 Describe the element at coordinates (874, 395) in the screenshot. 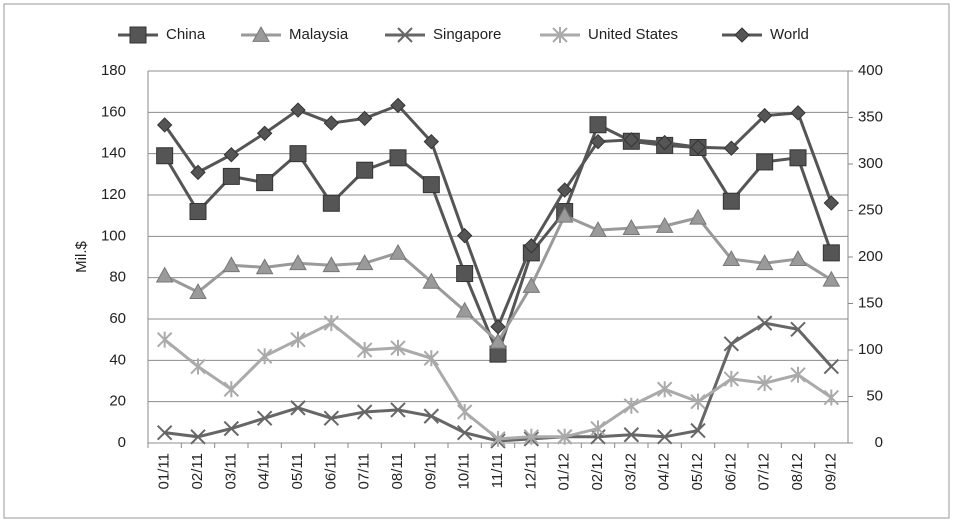

I see `y2-tick-label: 50` at that location.